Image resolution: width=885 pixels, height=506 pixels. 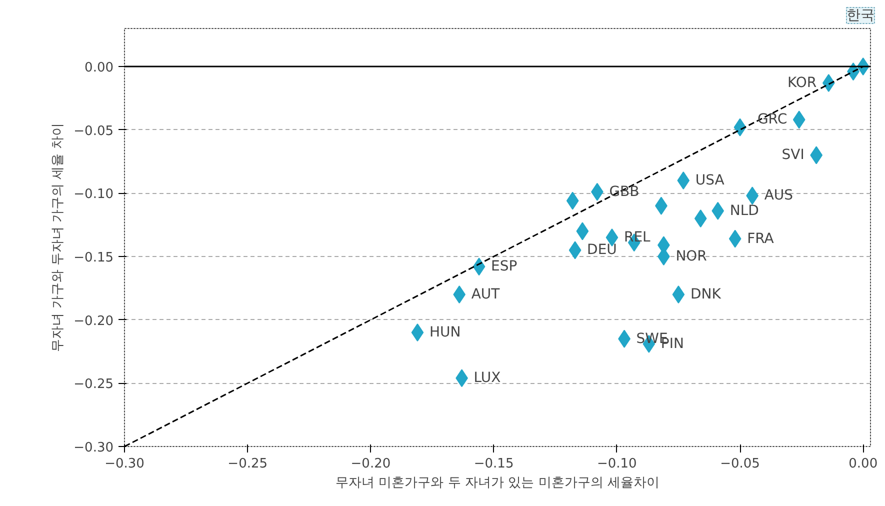 I want to click on x-tick-label: 0.00, so click(x=863, y=464).